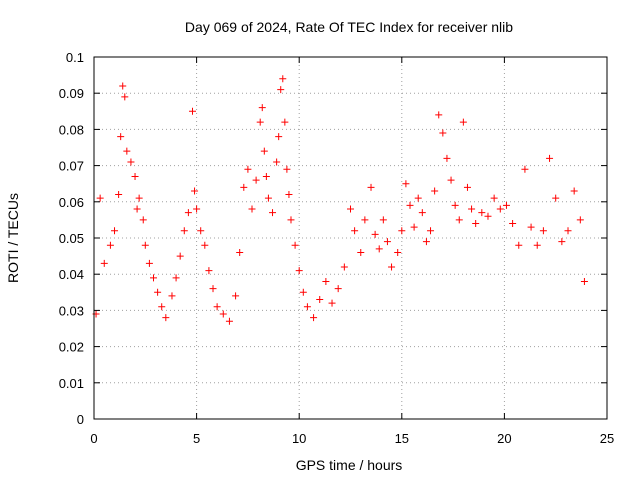 The width and height of the screenshot is (640, 480). What do you see at coordinates (196, 438) in the screenshot?
I see `x-tick-label: 5` at bounding box center [196, 438].